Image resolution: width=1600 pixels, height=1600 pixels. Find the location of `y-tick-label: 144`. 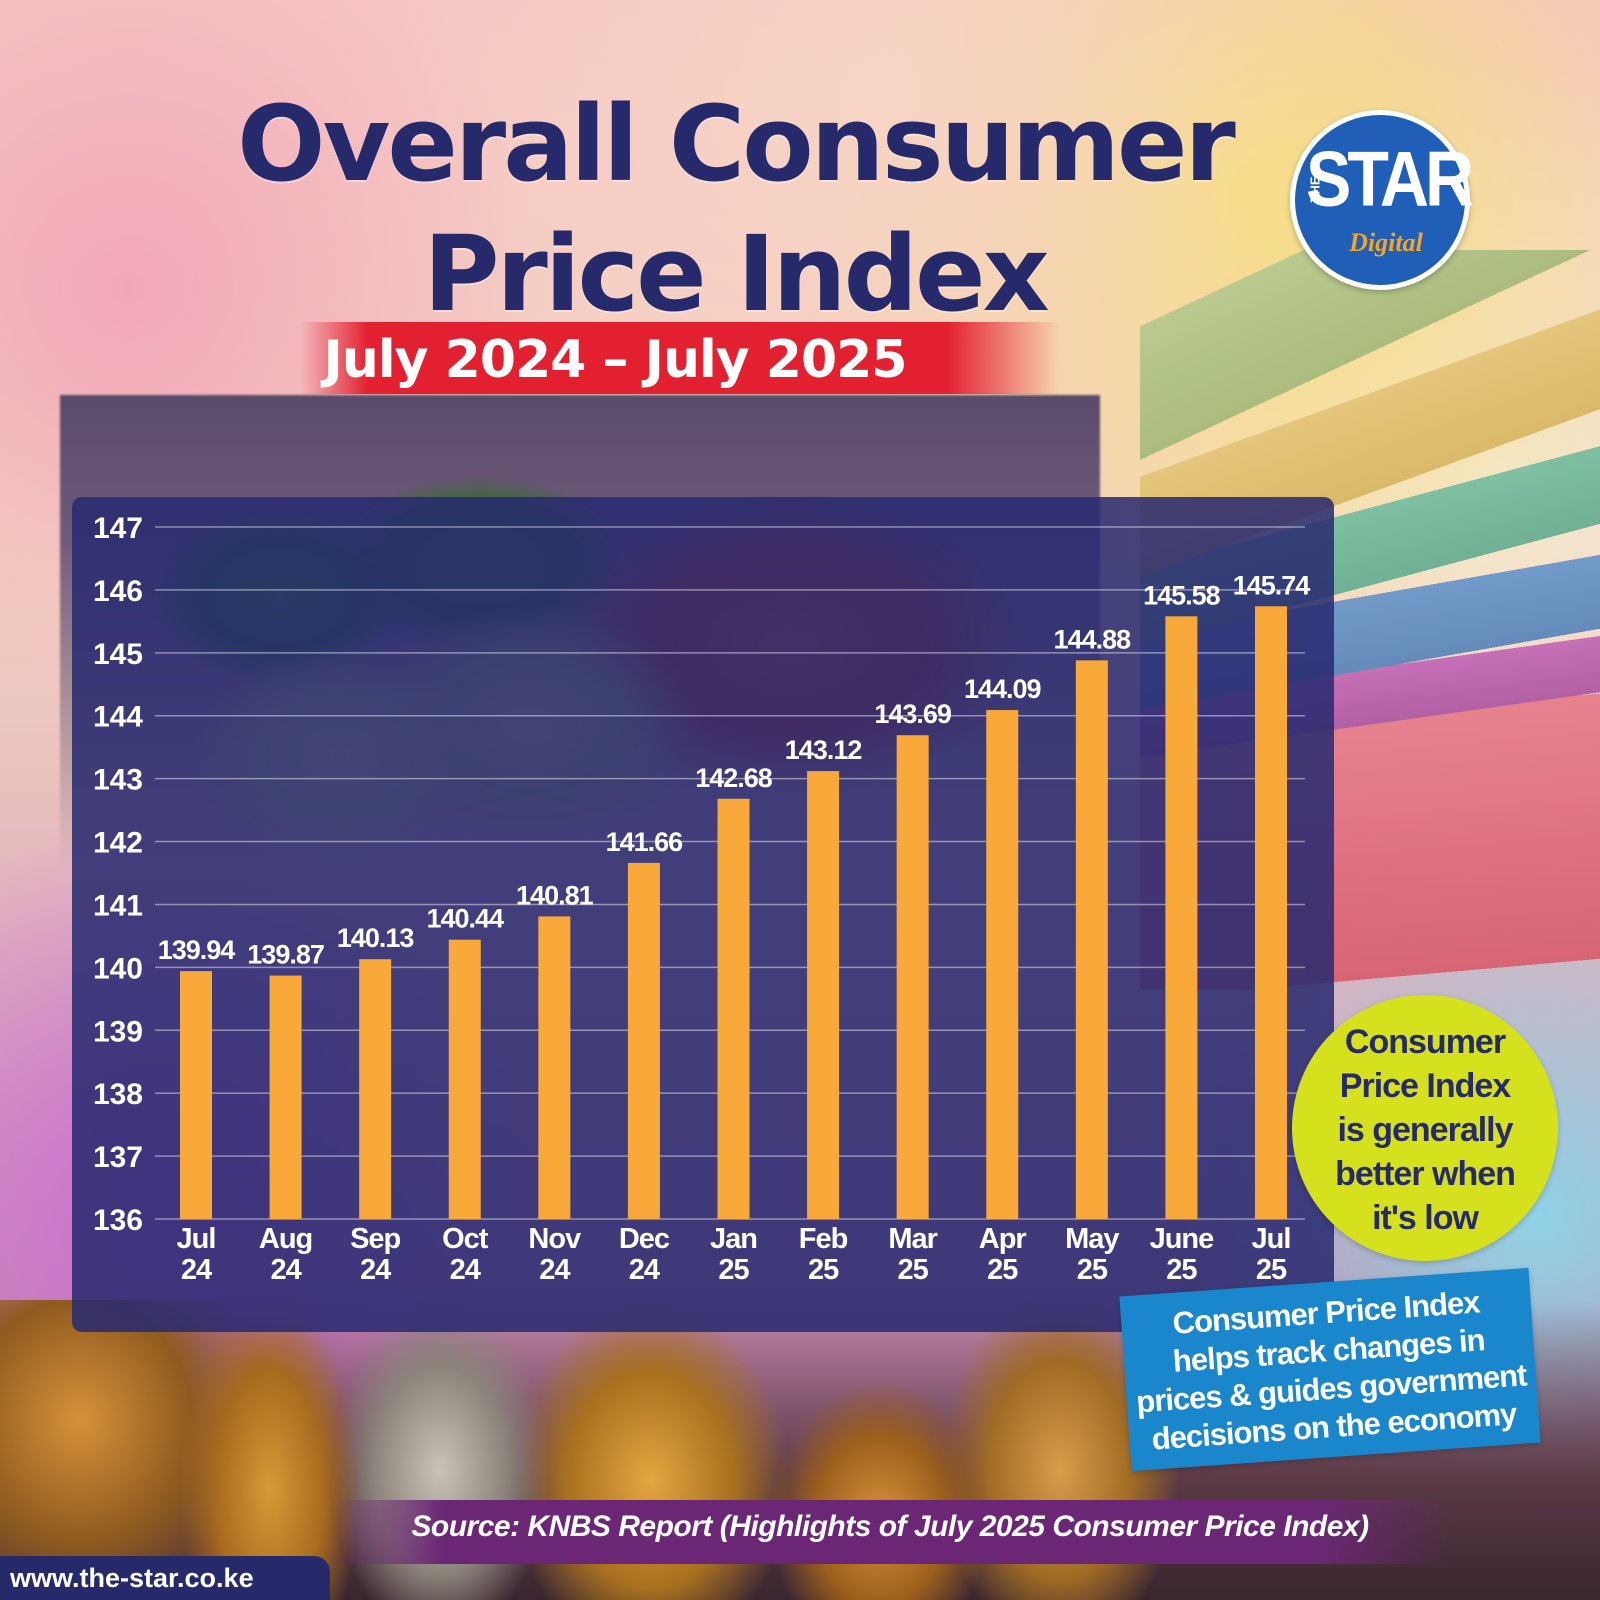

y-tick-label: 144 is located at coordinates (118, 717).